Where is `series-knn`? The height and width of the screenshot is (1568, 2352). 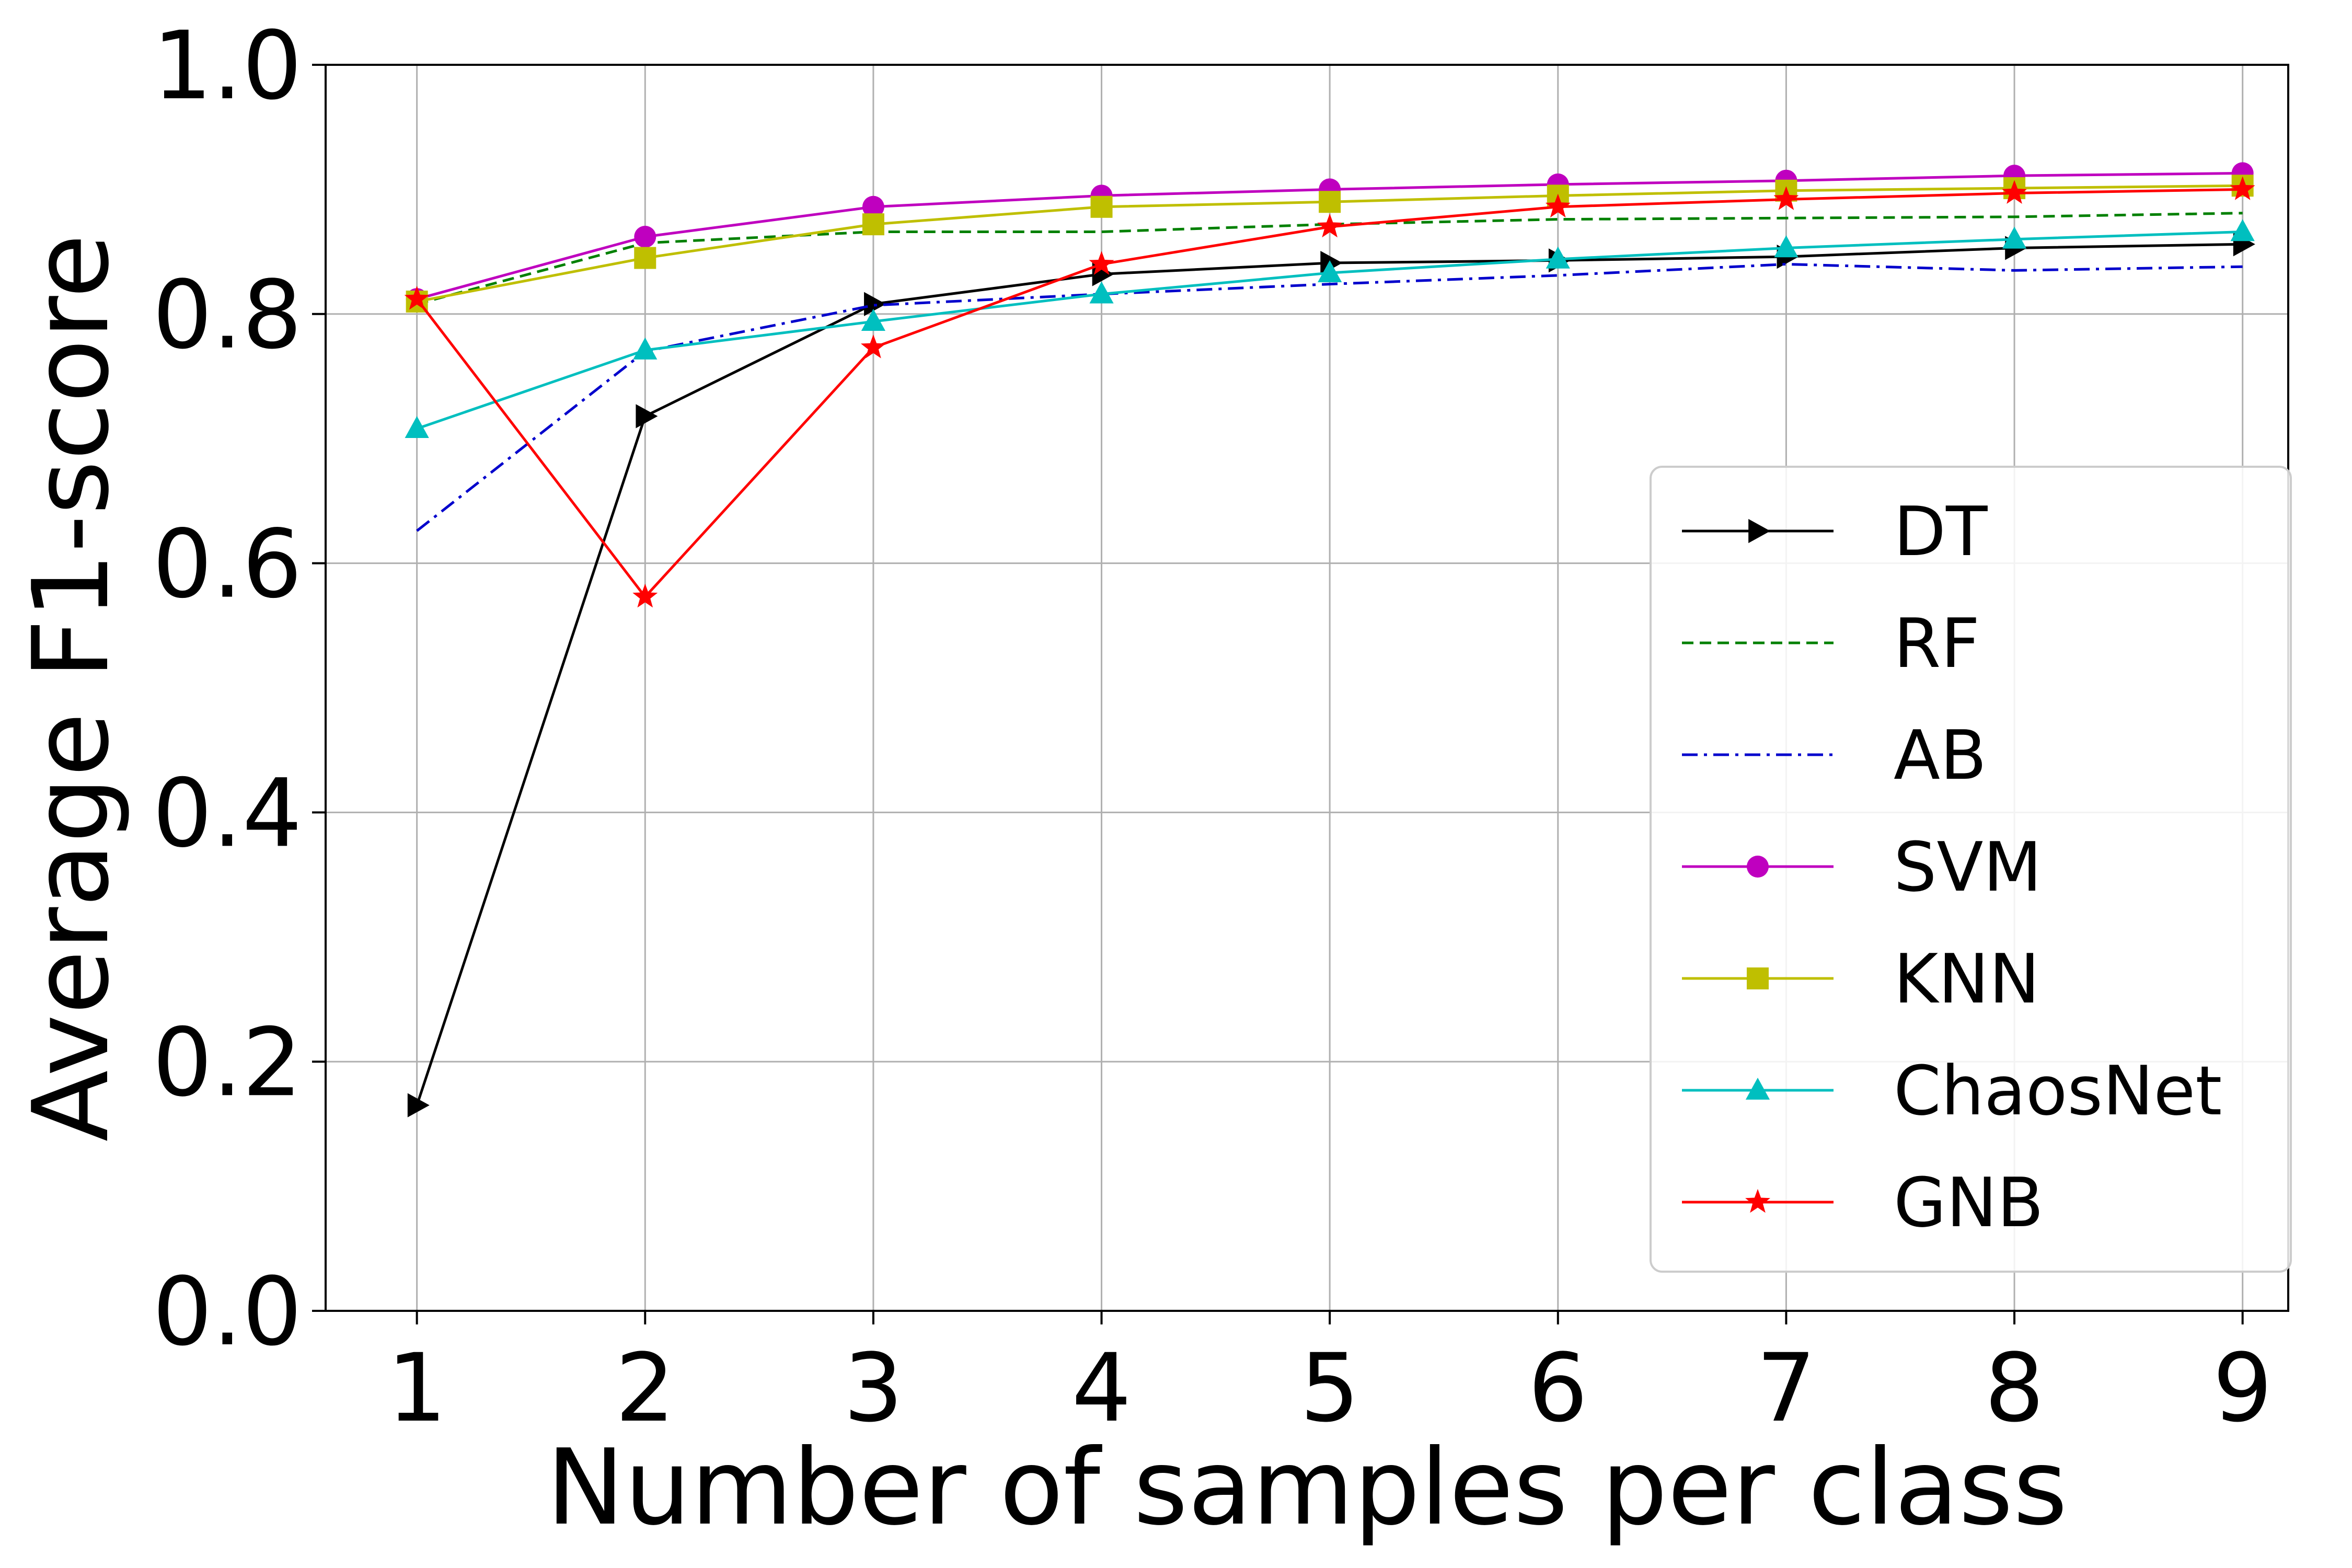 series-knn is located at coordinates (1330, 244).